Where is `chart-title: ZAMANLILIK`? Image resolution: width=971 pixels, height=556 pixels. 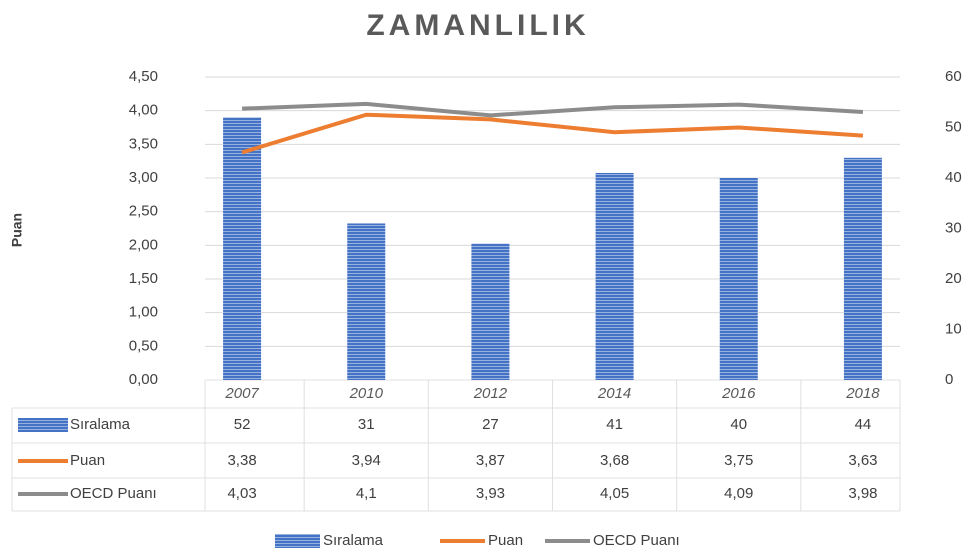 chart-title: ZAMANLILIK is located at coordinates (477, 25).